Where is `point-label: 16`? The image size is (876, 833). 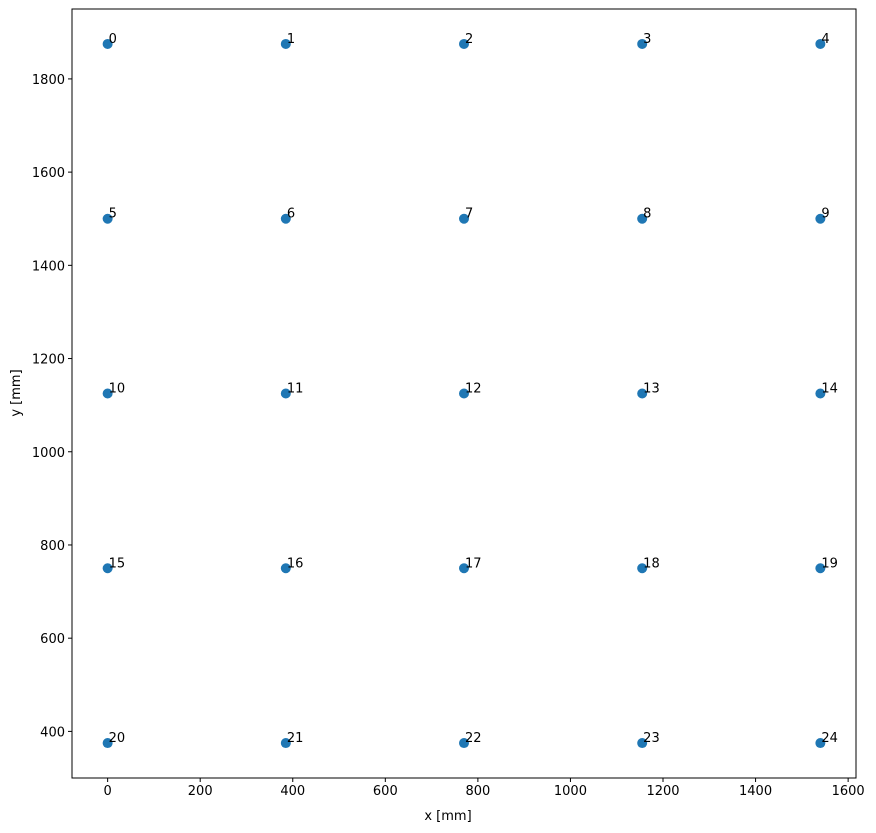
point-label: 16 is located at coordinates (295, 563).